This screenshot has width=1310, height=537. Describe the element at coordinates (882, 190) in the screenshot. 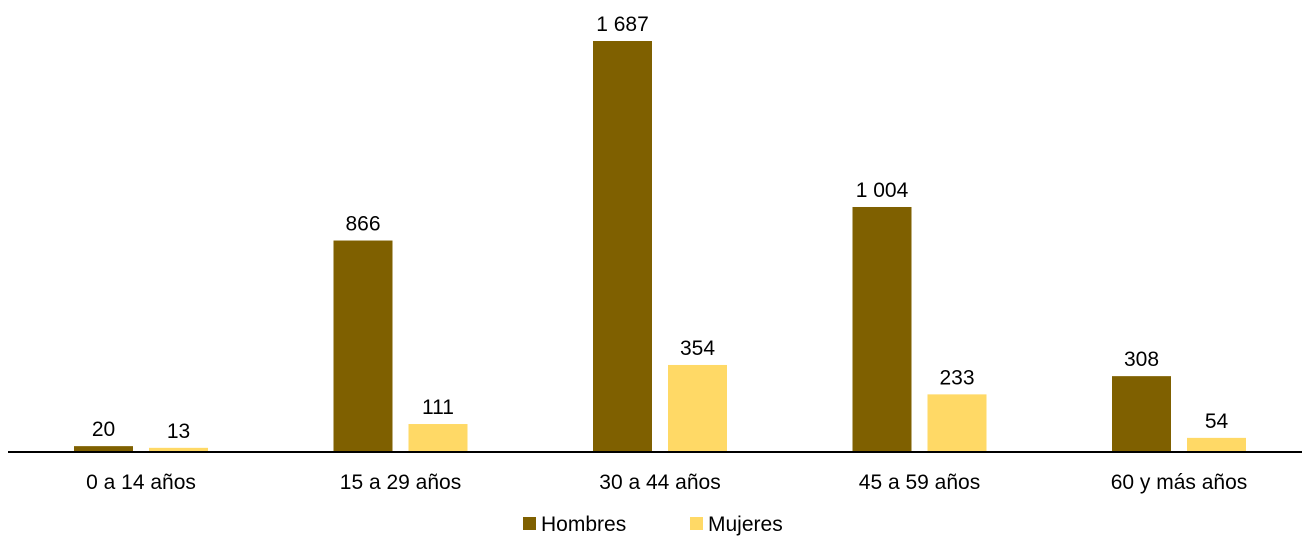

I see `data-label-hombres-3: 1 004` at that location.